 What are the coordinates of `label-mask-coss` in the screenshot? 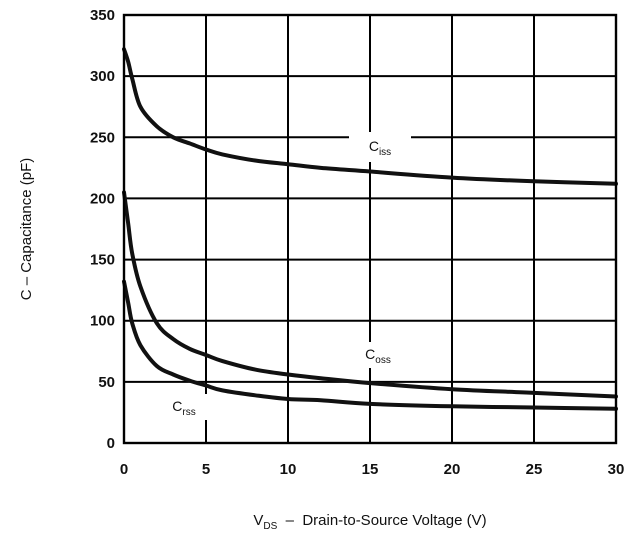 It's located at (378, 355).